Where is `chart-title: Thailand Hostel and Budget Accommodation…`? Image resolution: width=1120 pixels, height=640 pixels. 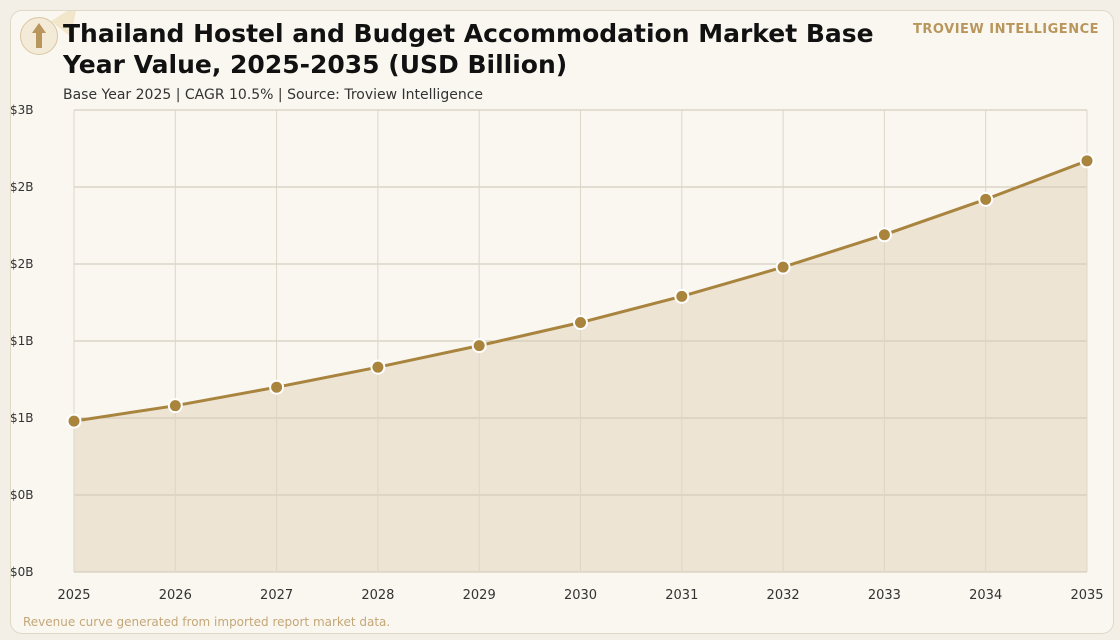 chart-title: Thailand Hostel and Budget Accommodation… is located at coordinates (468, 49).